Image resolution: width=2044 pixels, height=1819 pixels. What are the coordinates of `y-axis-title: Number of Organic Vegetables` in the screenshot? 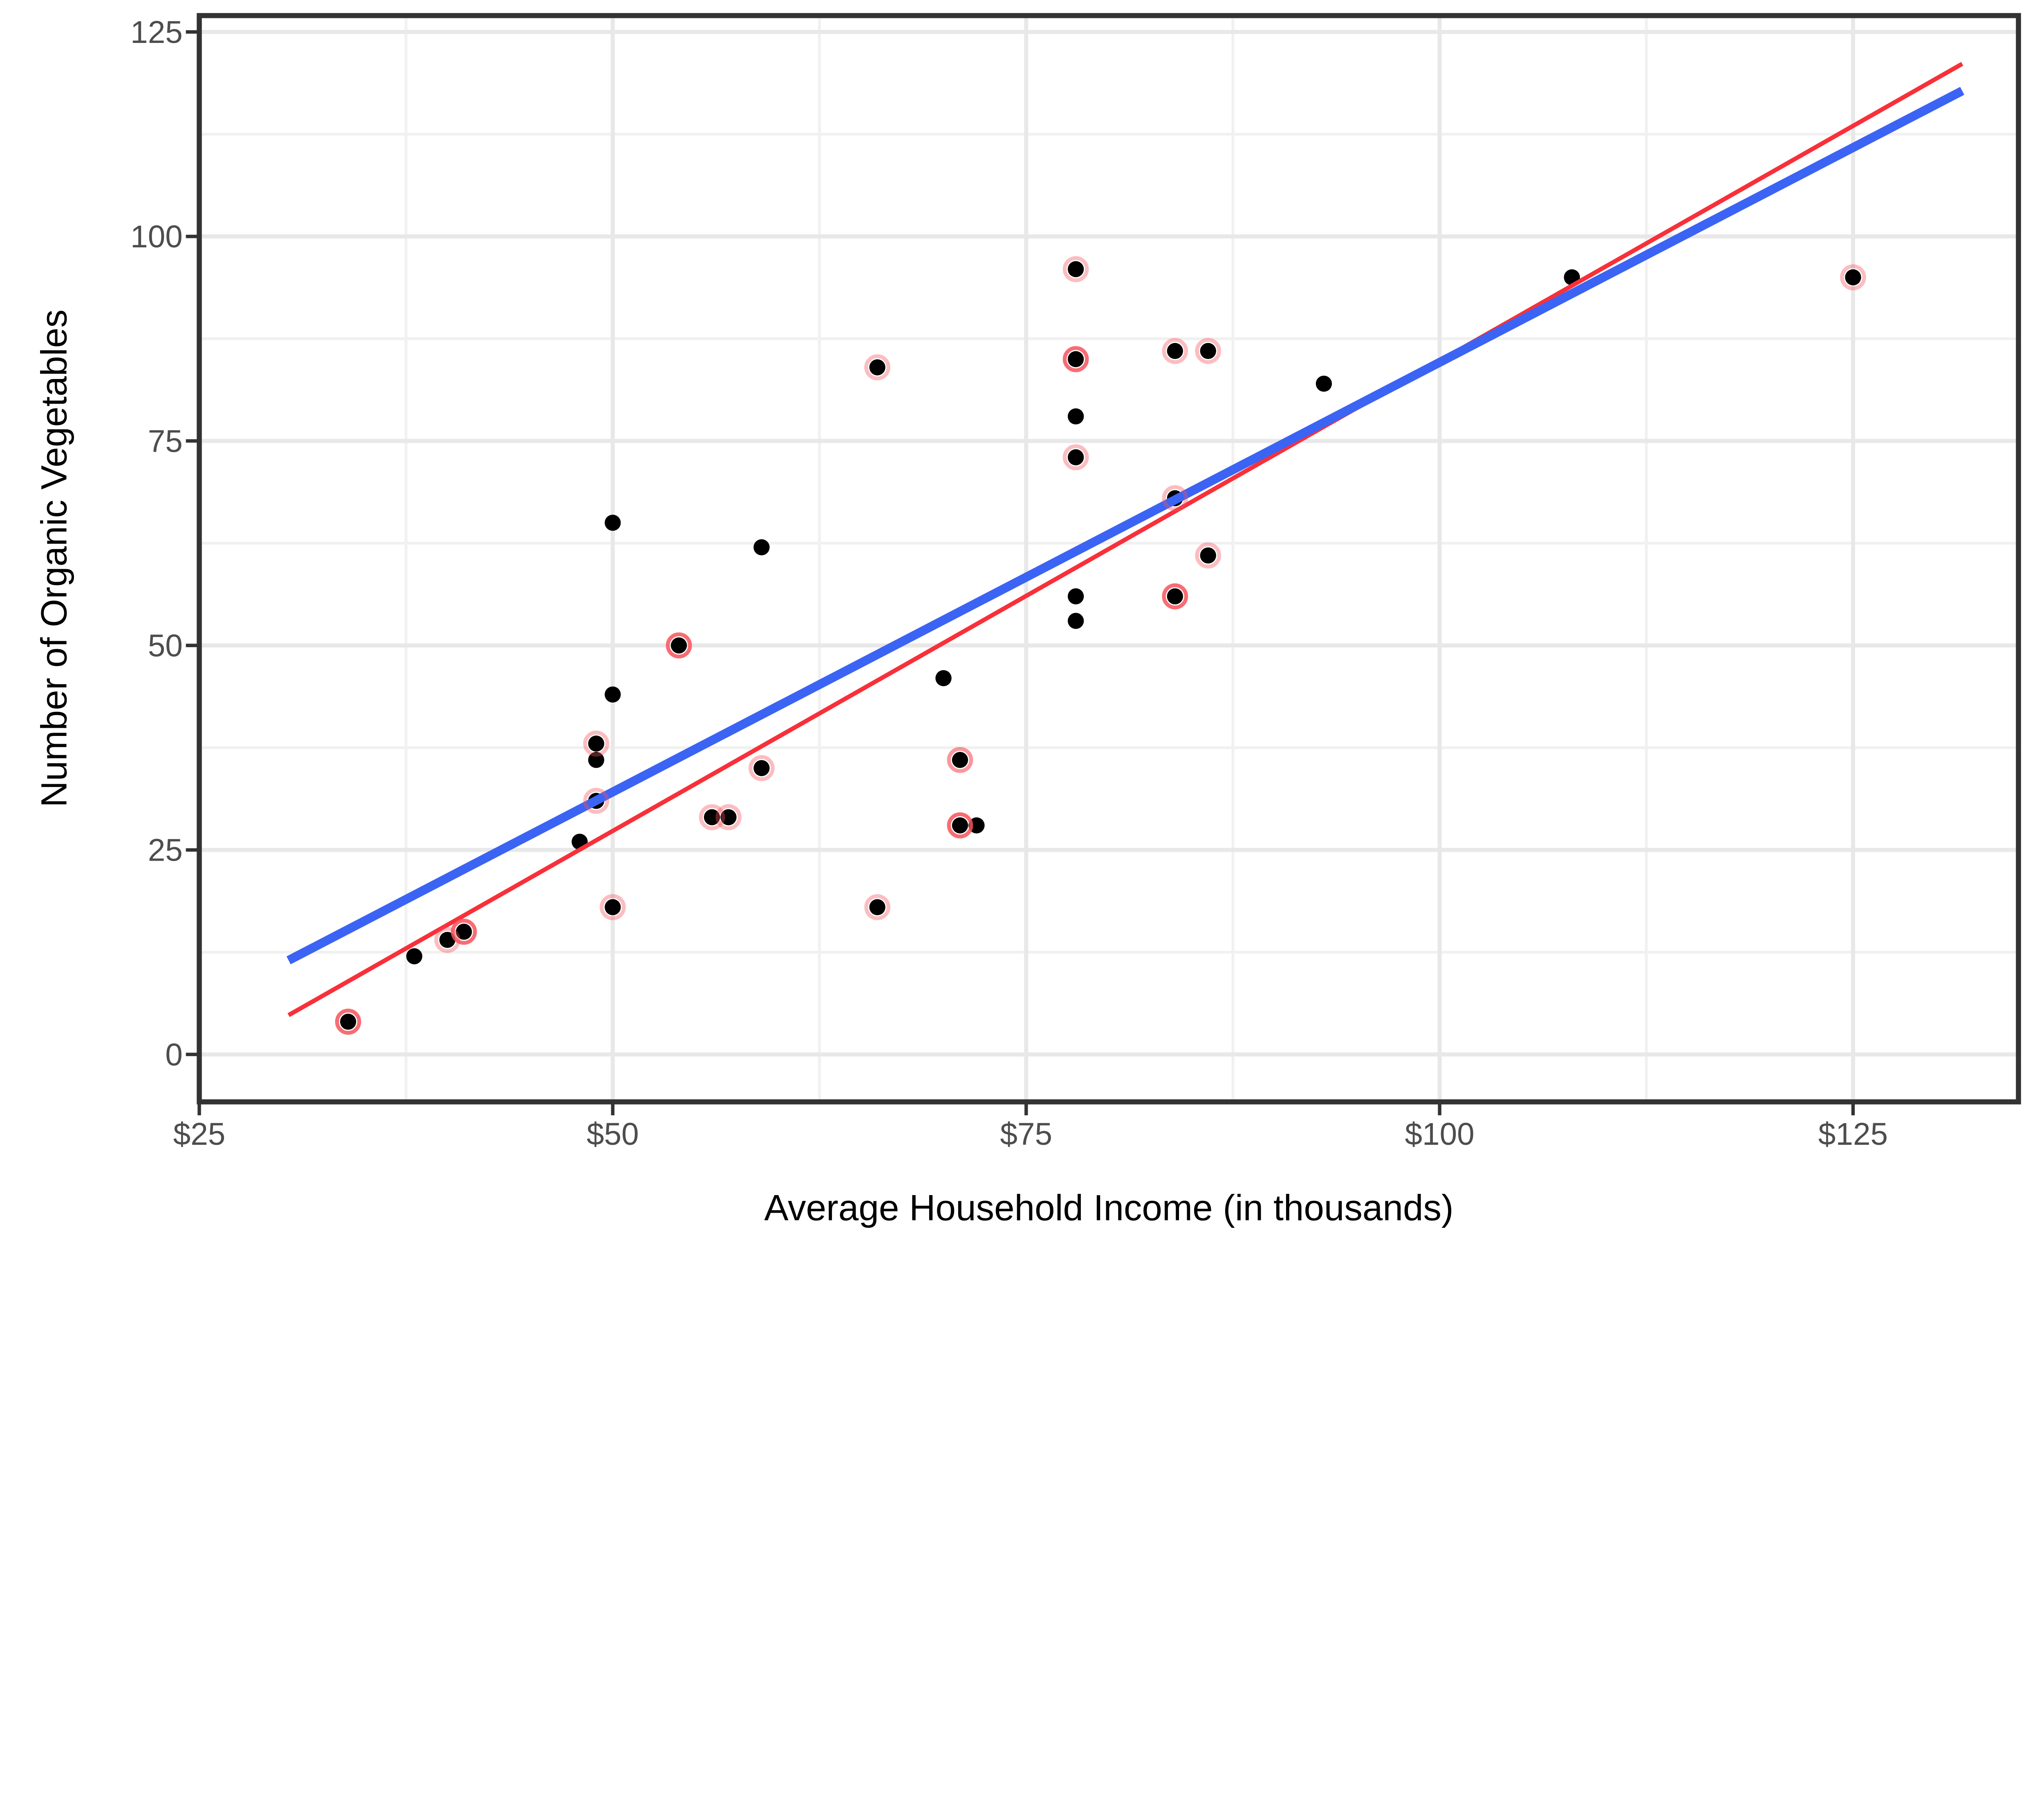 It's located at (53, 558).